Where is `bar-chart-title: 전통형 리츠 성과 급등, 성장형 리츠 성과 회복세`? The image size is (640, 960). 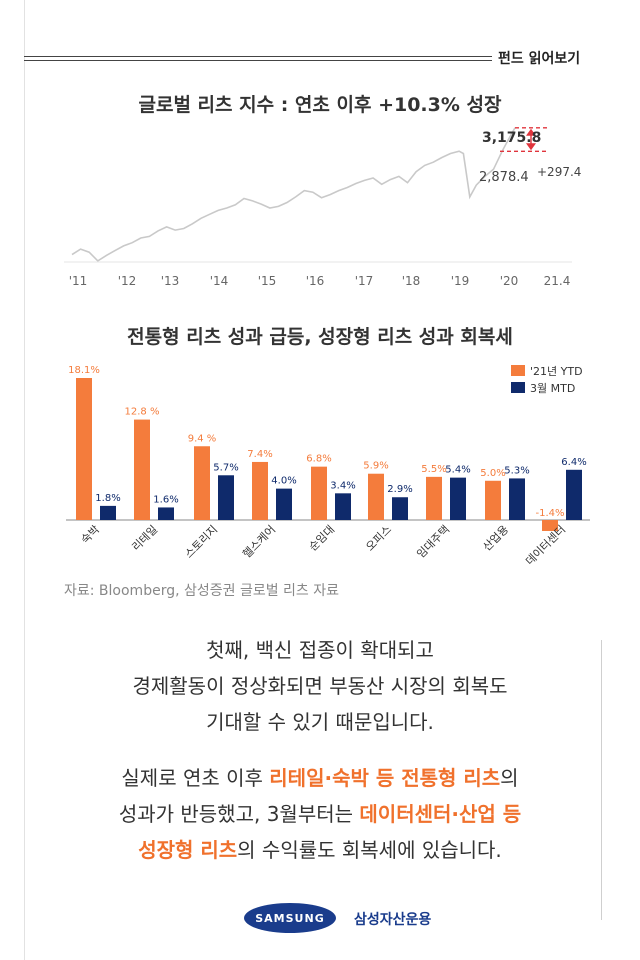 bar-chart-title: 전통형 리츠 성과 급등, 성장형 리츠 성과 회복세 is located at coordinates (320, 337).